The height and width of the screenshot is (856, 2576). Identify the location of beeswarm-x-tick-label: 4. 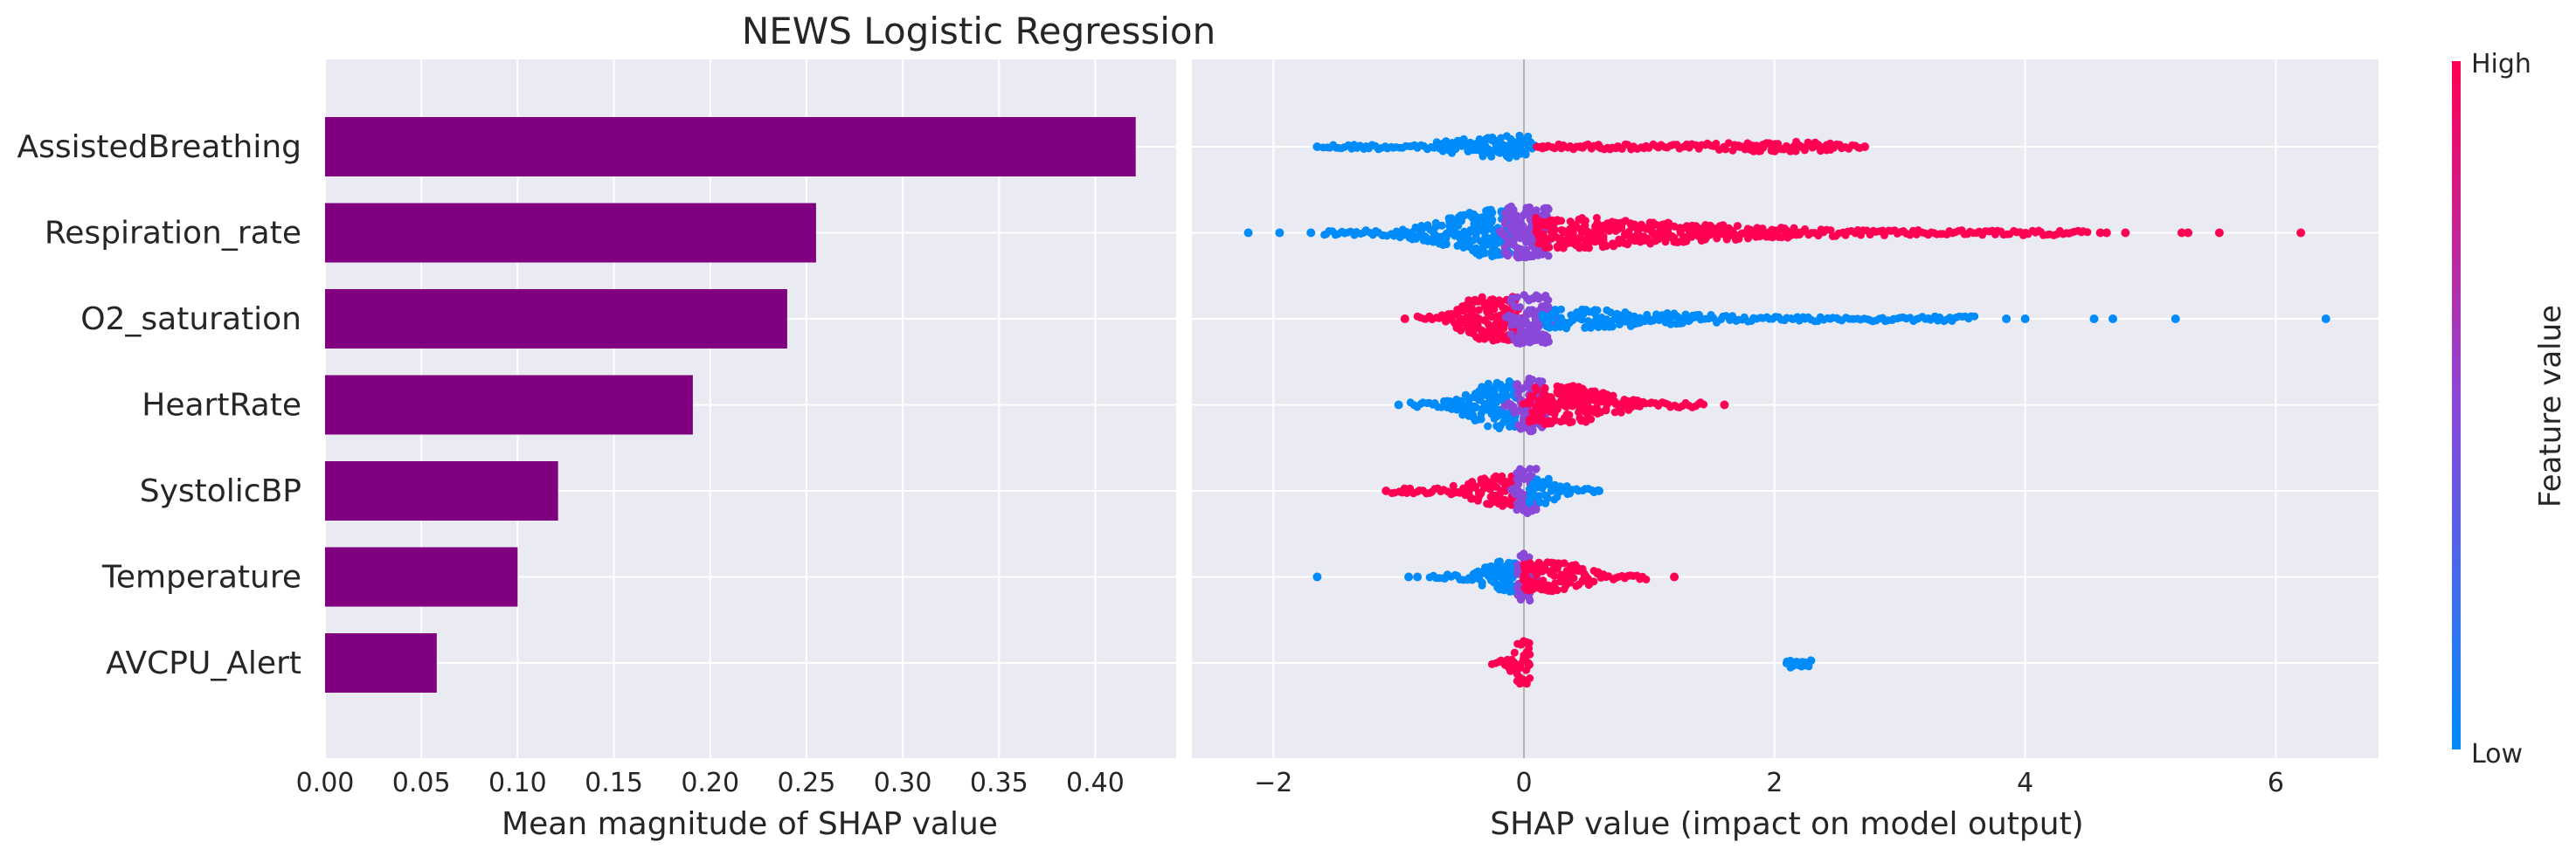
(2025, 783).